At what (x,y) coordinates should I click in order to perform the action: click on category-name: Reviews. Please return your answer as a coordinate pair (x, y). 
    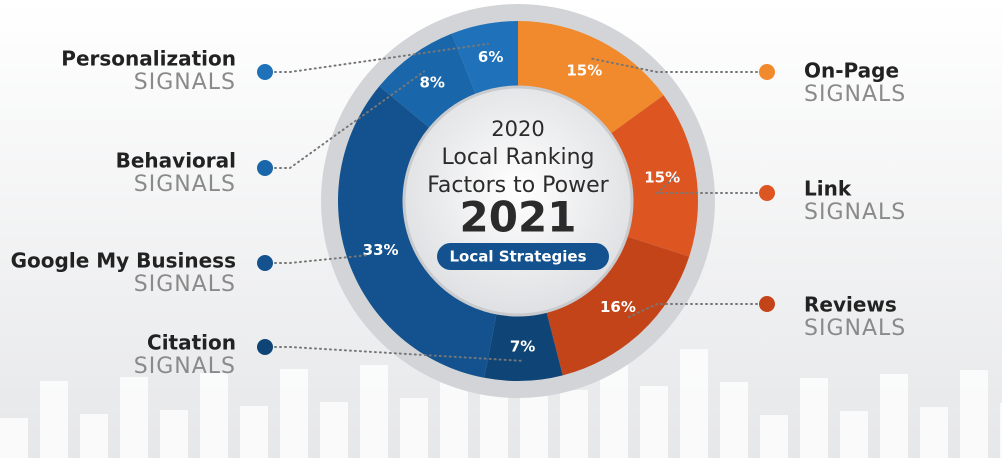
    Looking at the image, I should click on (850, 305).